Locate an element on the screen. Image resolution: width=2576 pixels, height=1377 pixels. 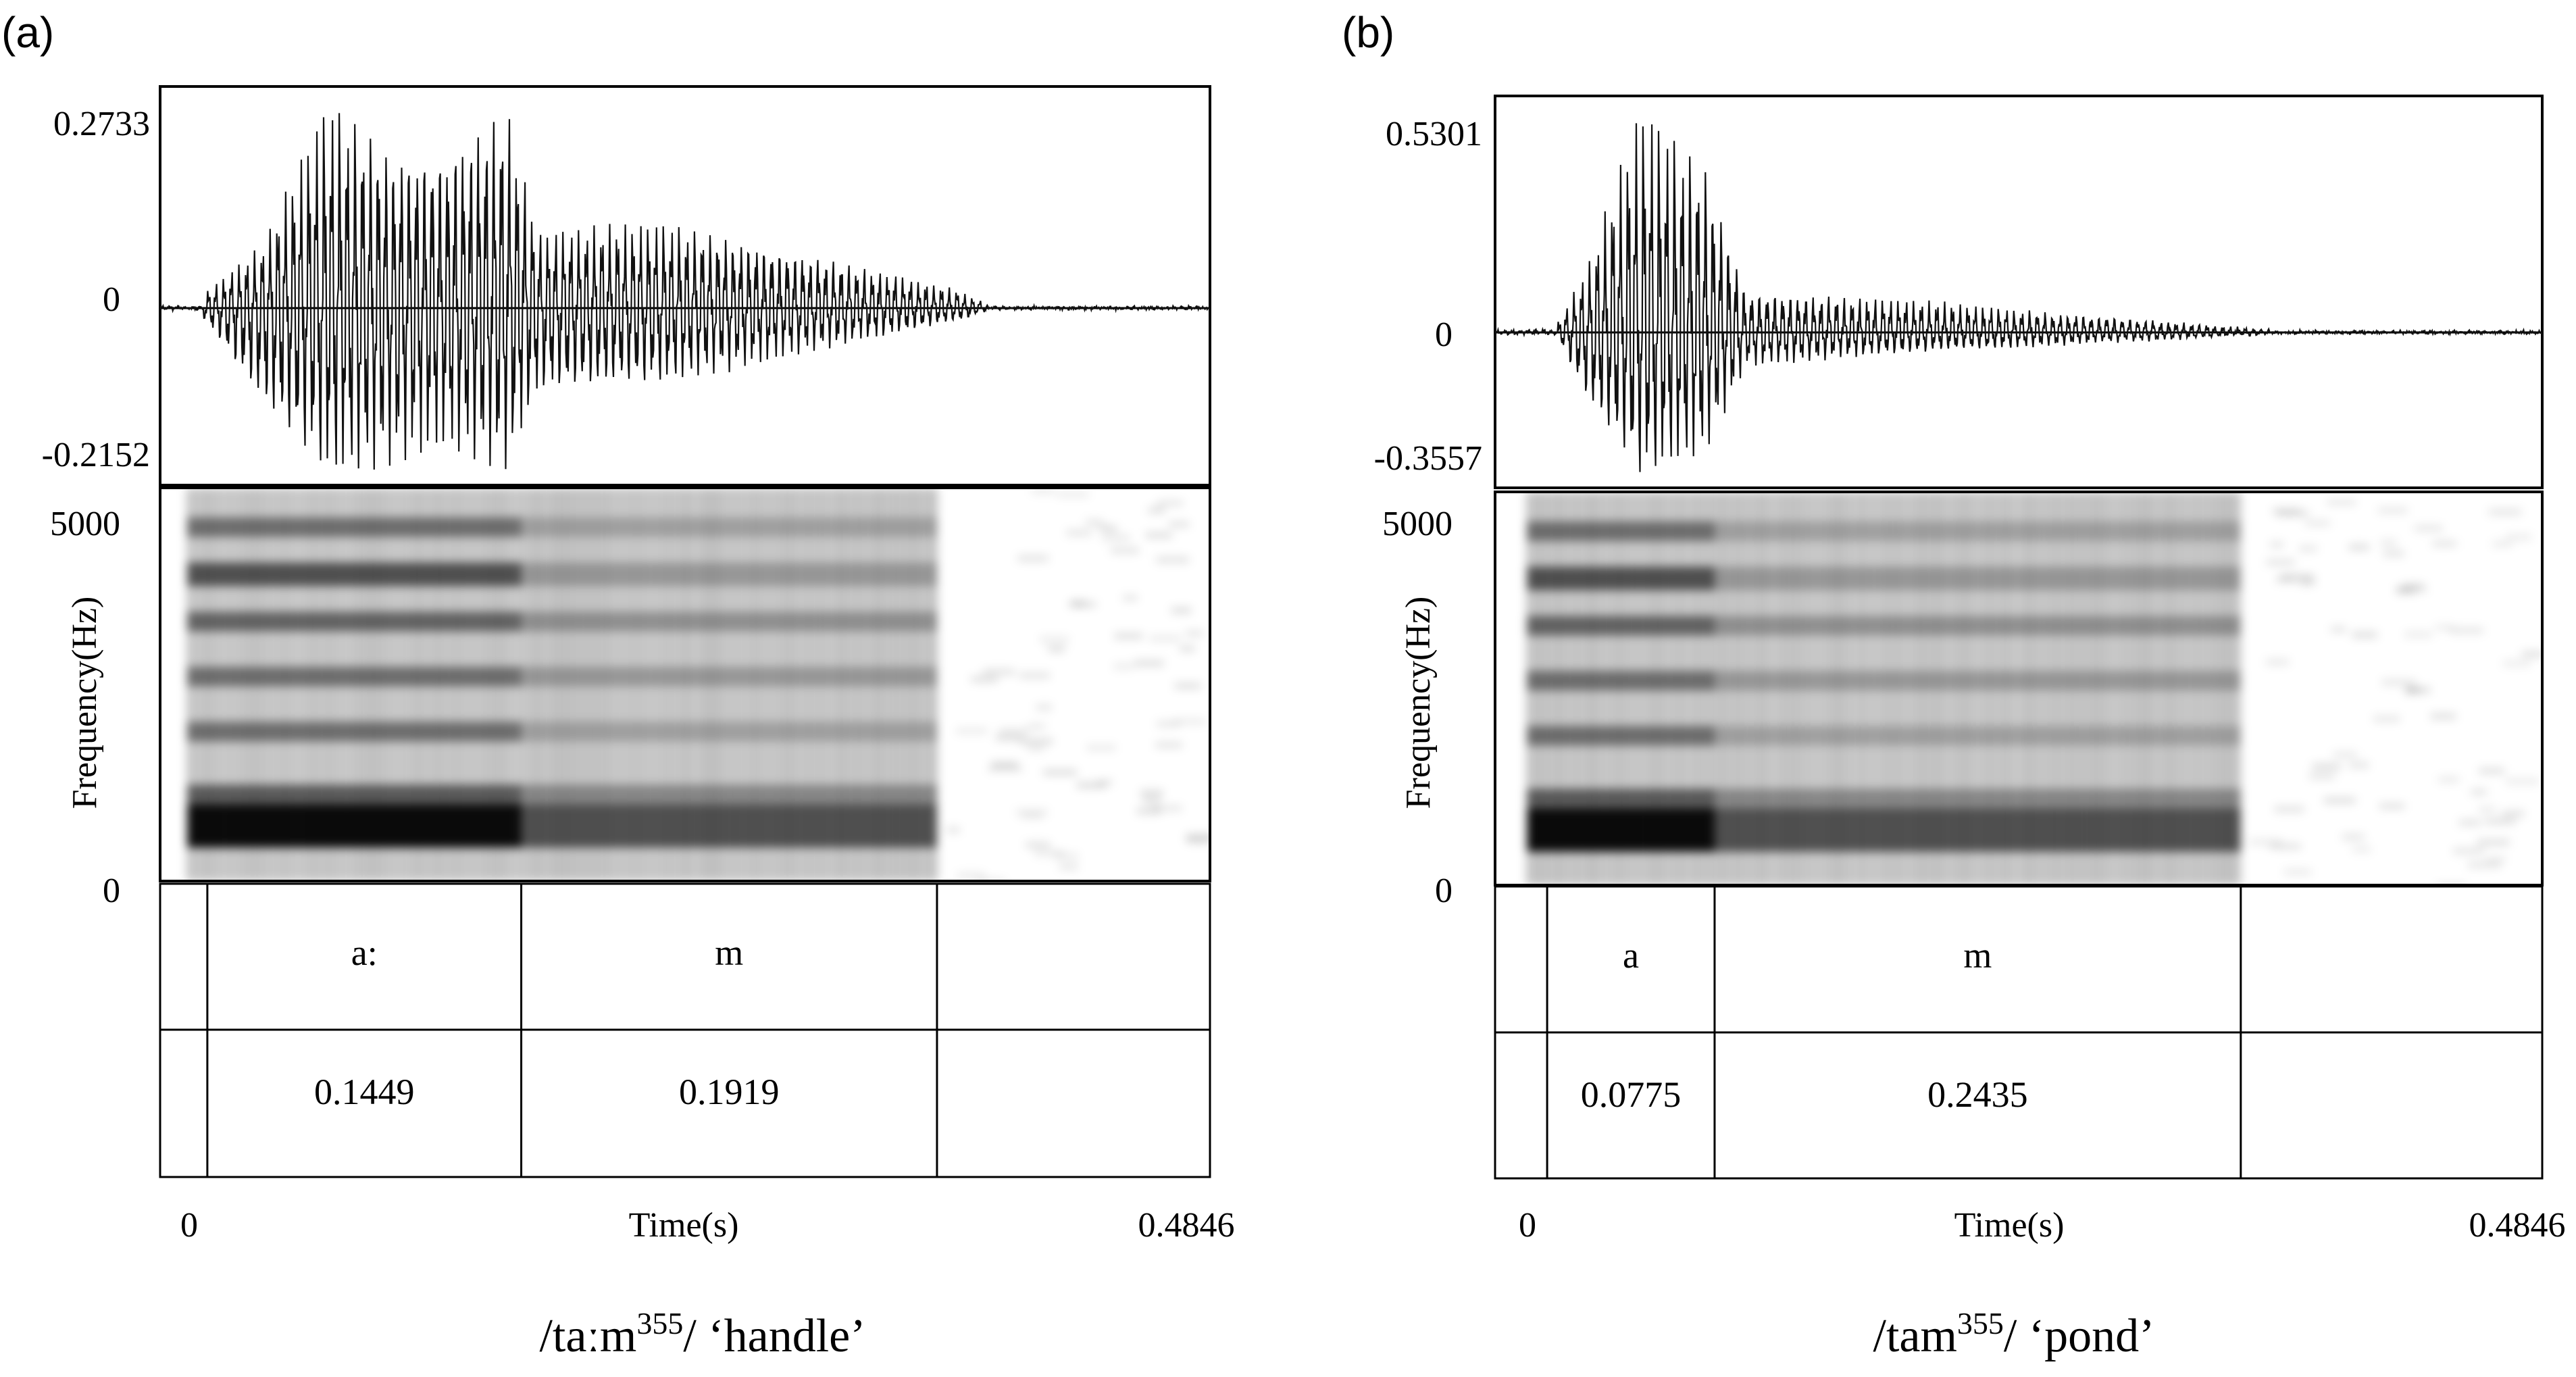
spectrogram-image is located at coordinates (698, 684).